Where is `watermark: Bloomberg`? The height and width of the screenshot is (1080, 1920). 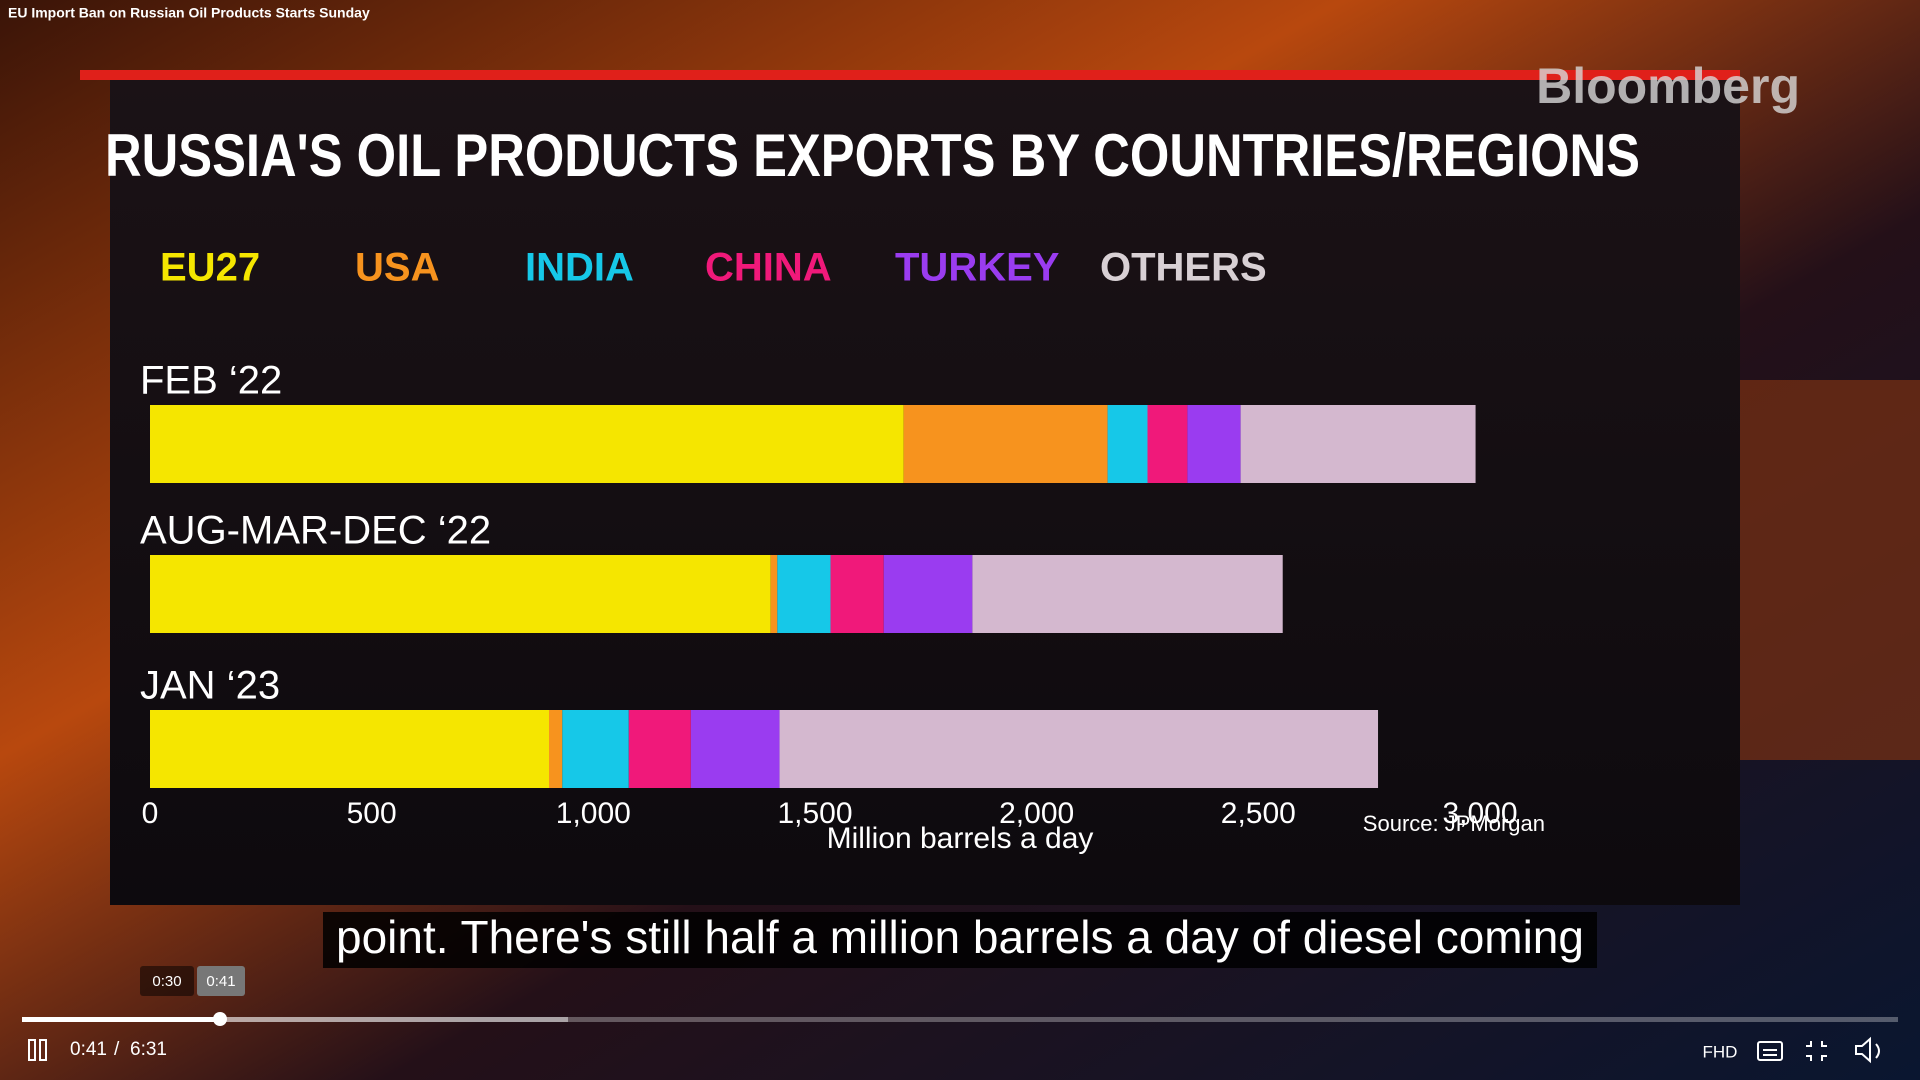
watermark: Bloomberg is located at coordinates (1668, 86).